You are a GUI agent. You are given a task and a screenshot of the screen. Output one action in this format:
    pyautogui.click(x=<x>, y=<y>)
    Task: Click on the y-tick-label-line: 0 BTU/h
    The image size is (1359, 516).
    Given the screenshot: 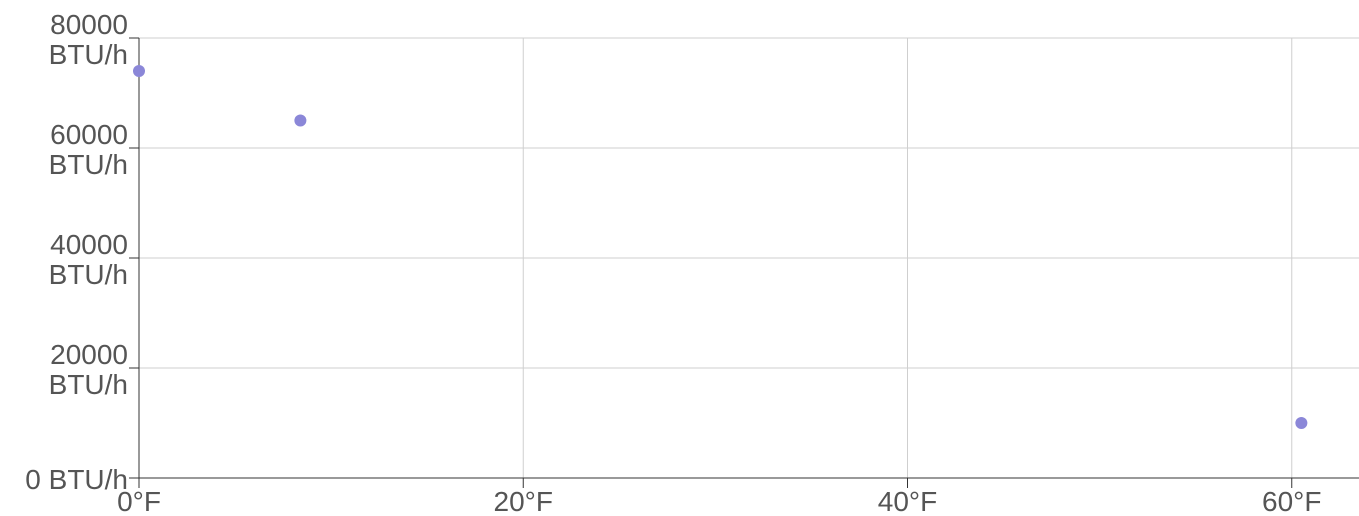 What is the action you would take?
    pyautogui.click(x=76, y=479)
    